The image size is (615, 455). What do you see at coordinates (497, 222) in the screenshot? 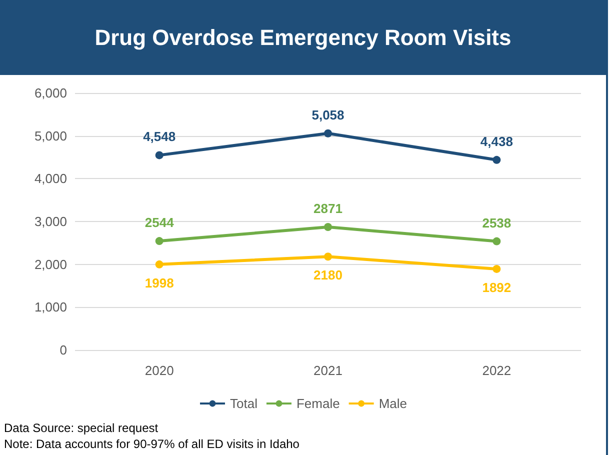
I see `data-label: 2538` at bounding box center [497, 222].